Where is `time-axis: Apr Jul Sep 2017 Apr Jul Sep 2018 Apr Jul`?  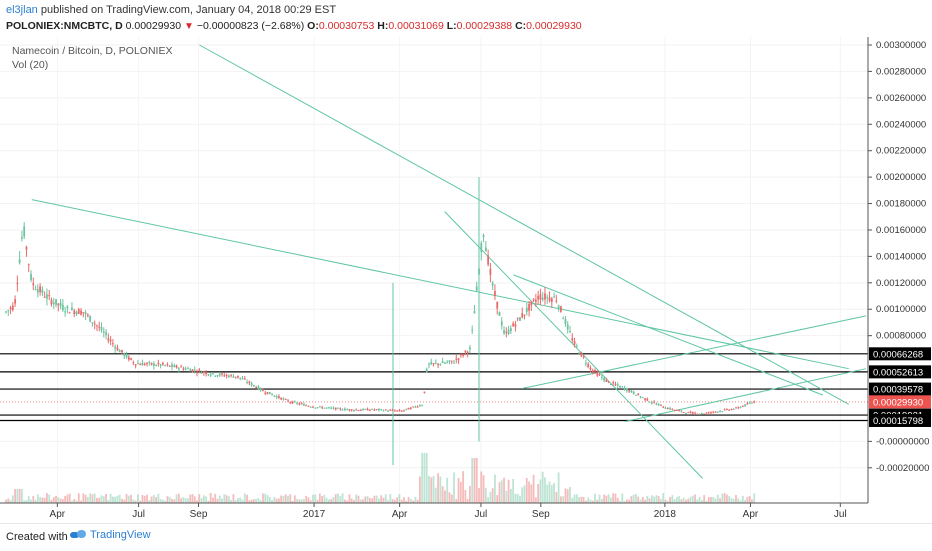 time-axis: Apr Jul Sep 2017 Apr Jul Sep 2018 Apr Jul is located at coordinates (448, 511).